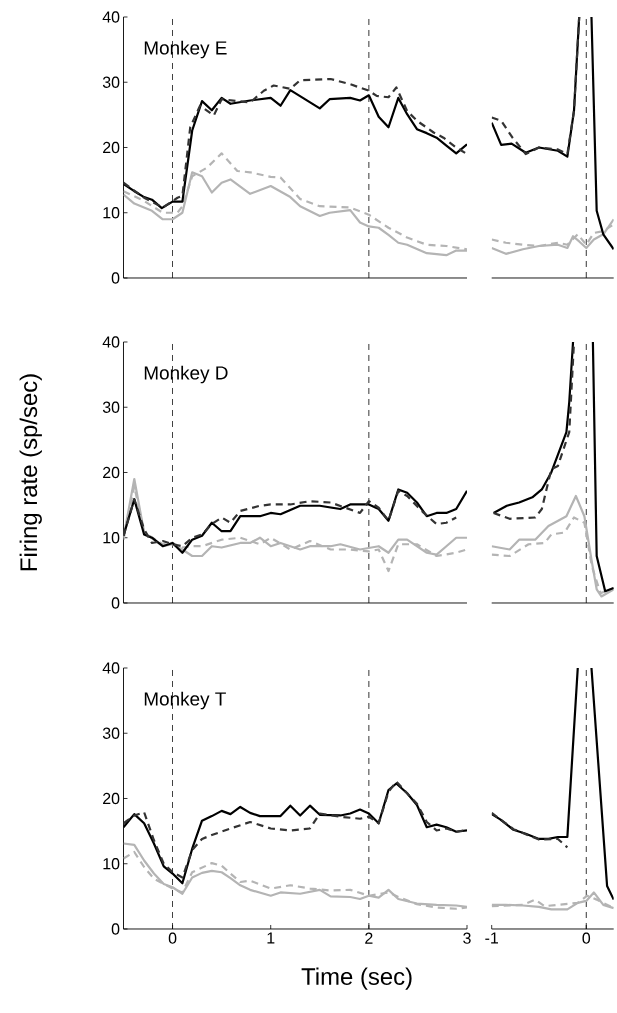  Describe the element at coordinates (491, 938) in the screenshot. I see `x-tick-label: -1` at that location.